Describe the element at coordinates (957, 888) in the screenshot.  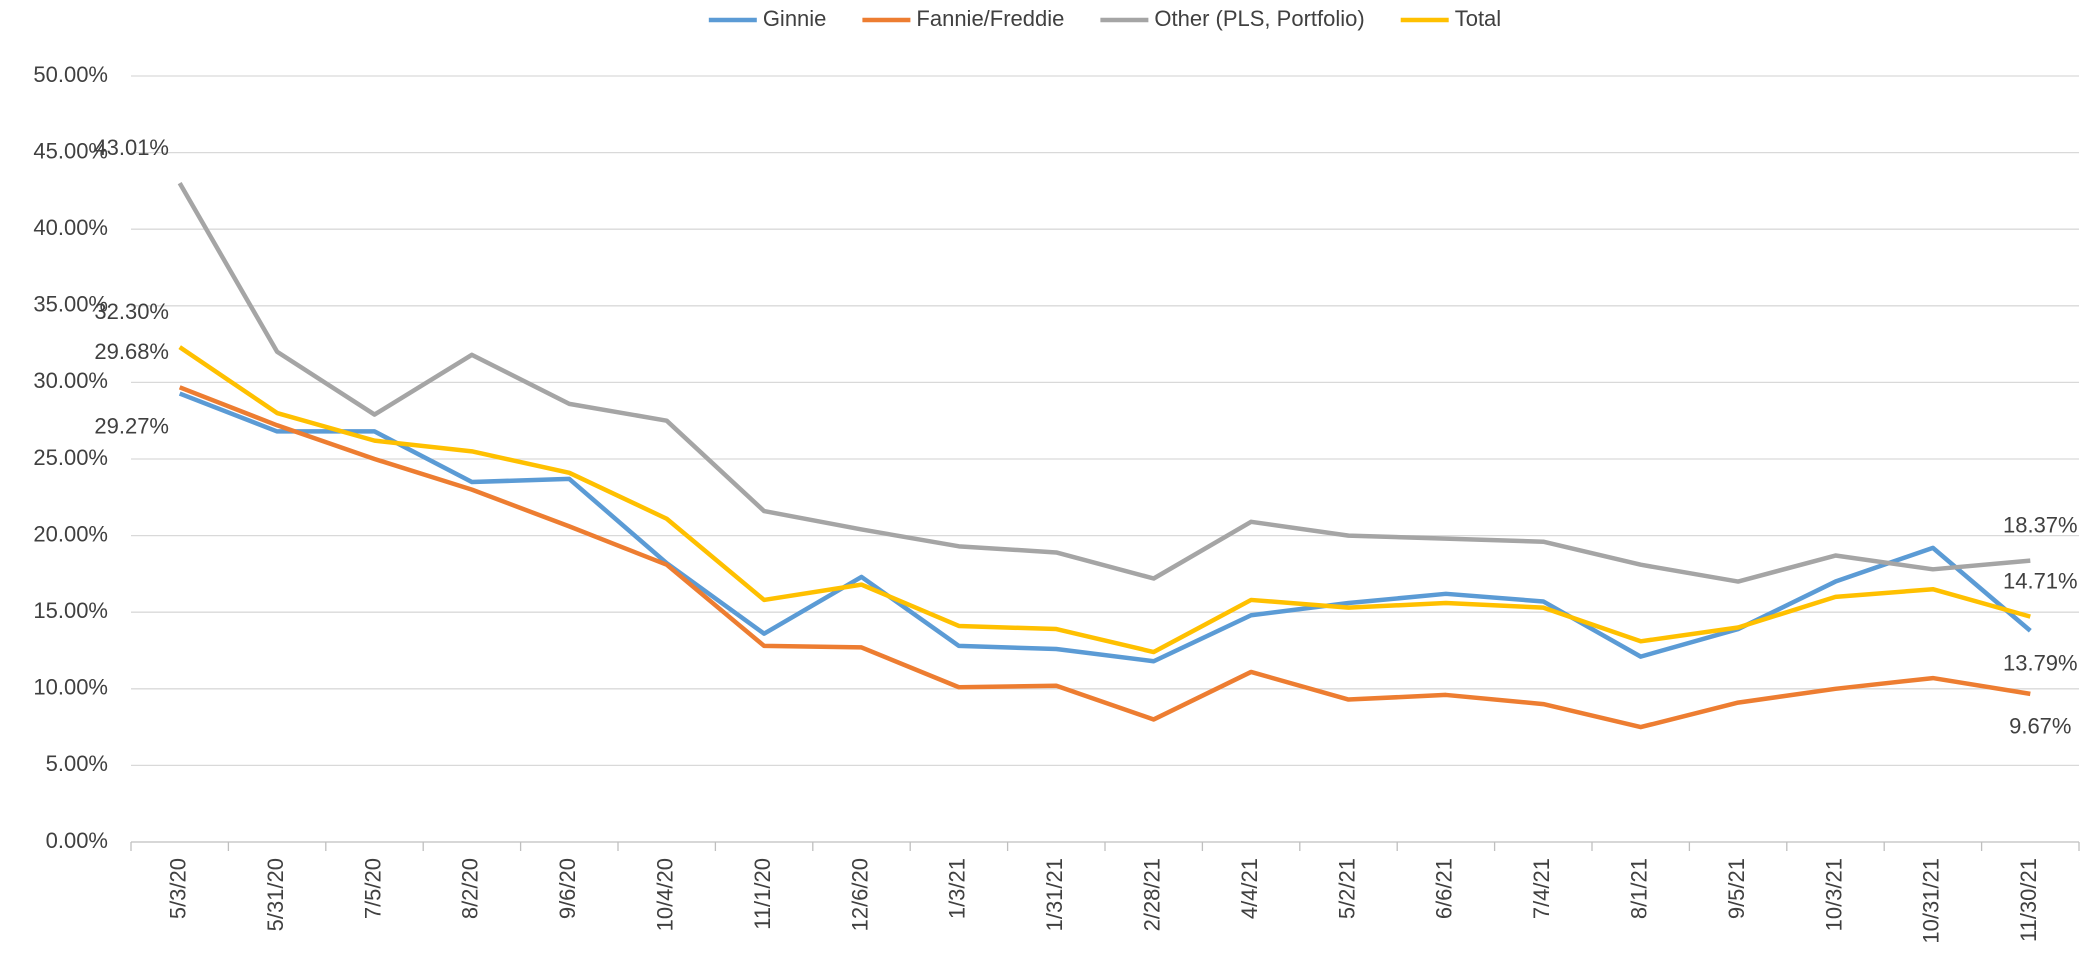
I see `x-tick-label: 1/3/21` at that location.